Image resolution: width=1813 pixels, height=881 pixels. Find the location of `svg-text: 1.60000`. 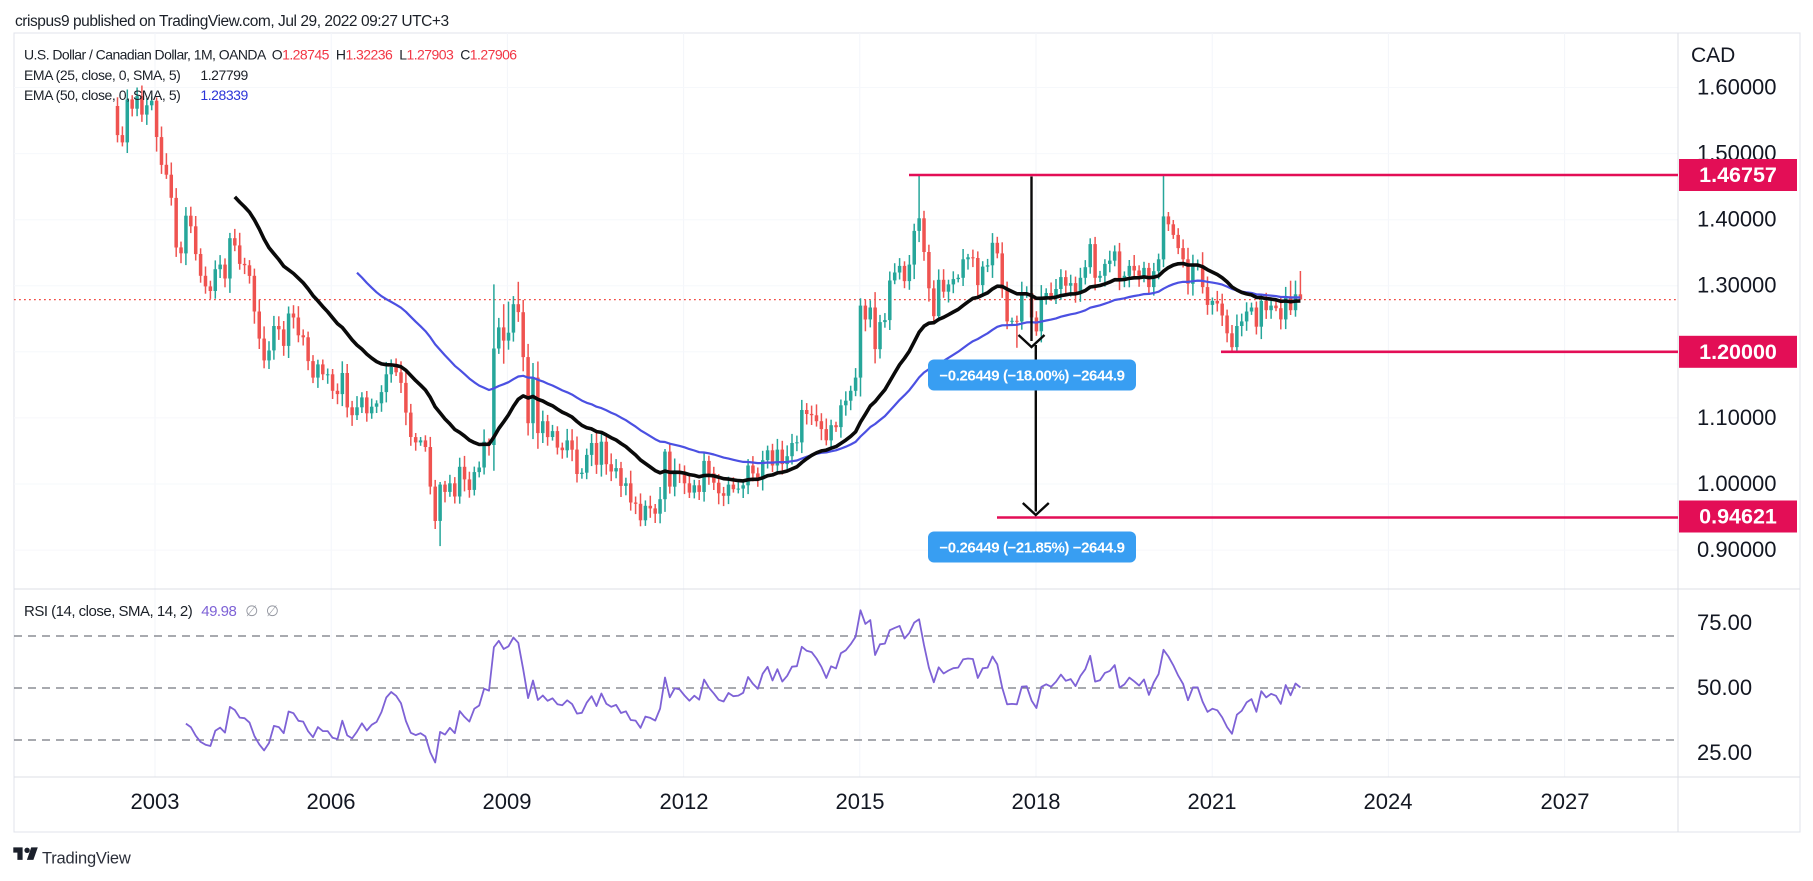

svg-text: 1.60000 is located at coordinates (1737, 87).